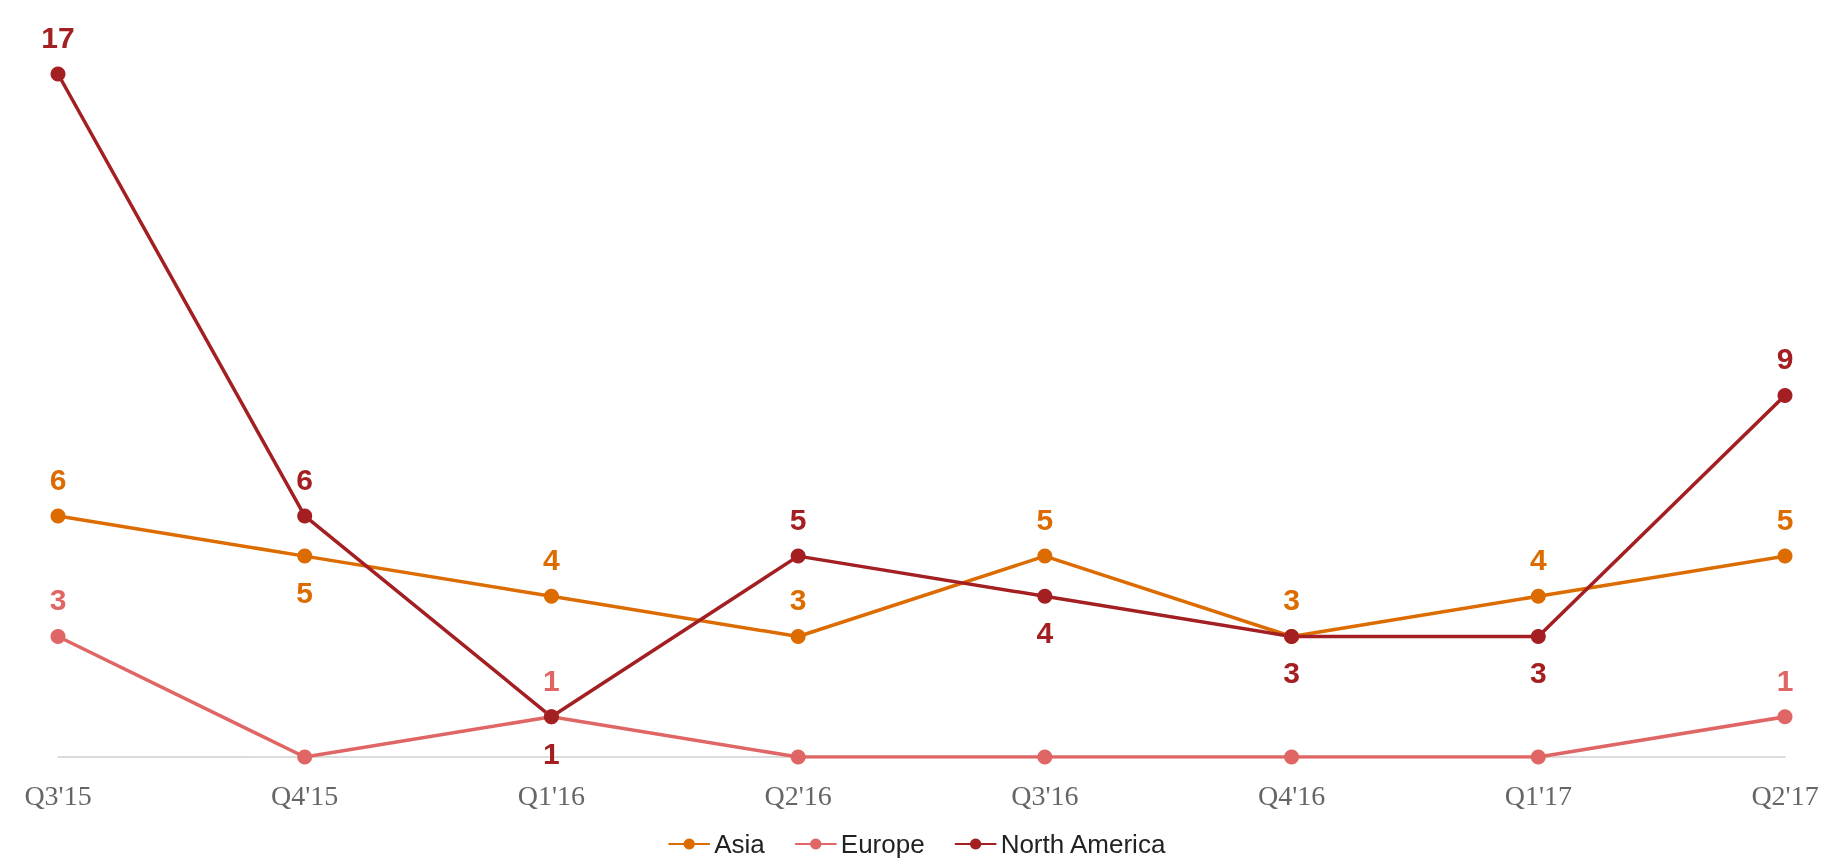 The width and height of the screenshot is (1835, 862). I want to click on x-tick-label: Q3'15, so click(58, 795).